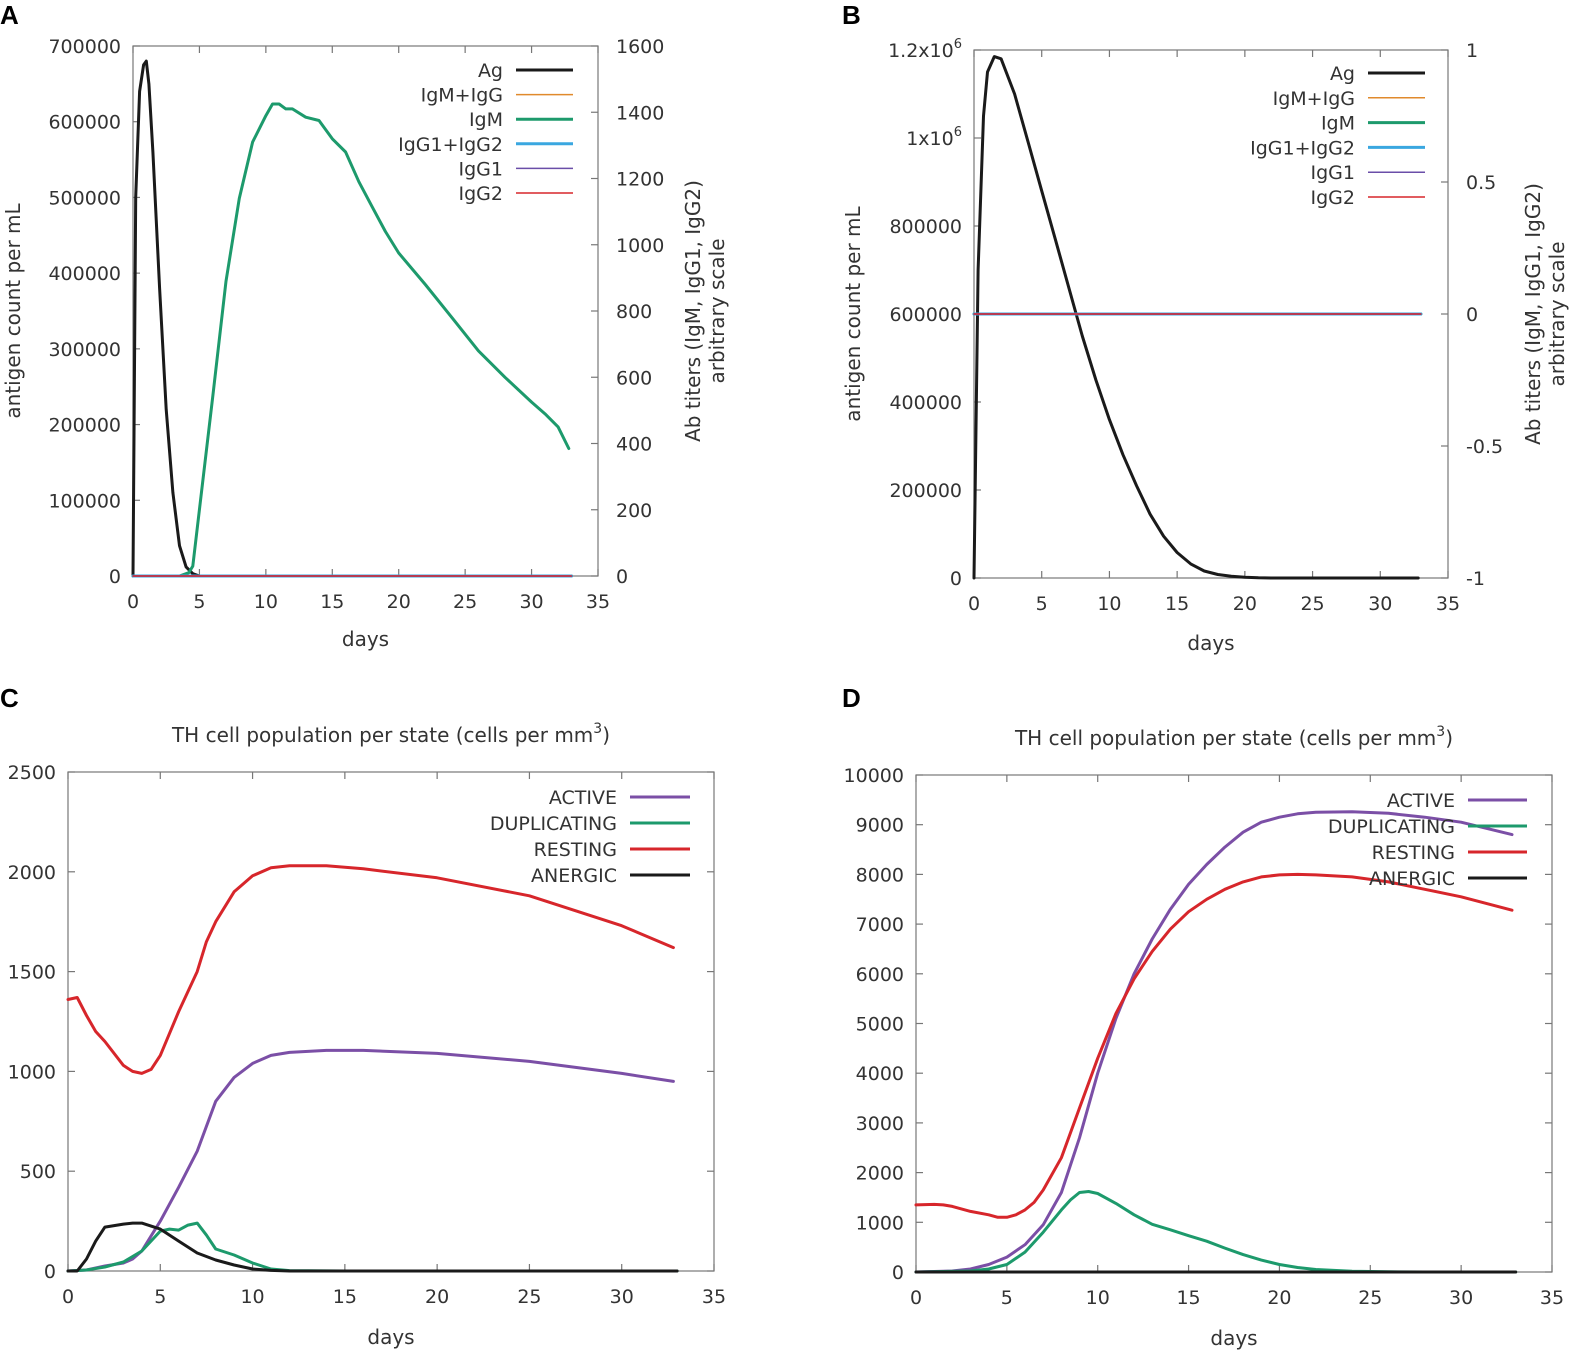 The height and width of the screenshot is (1360, 1578). I want to click on y-tick-label: 8000, so click(880, 875).